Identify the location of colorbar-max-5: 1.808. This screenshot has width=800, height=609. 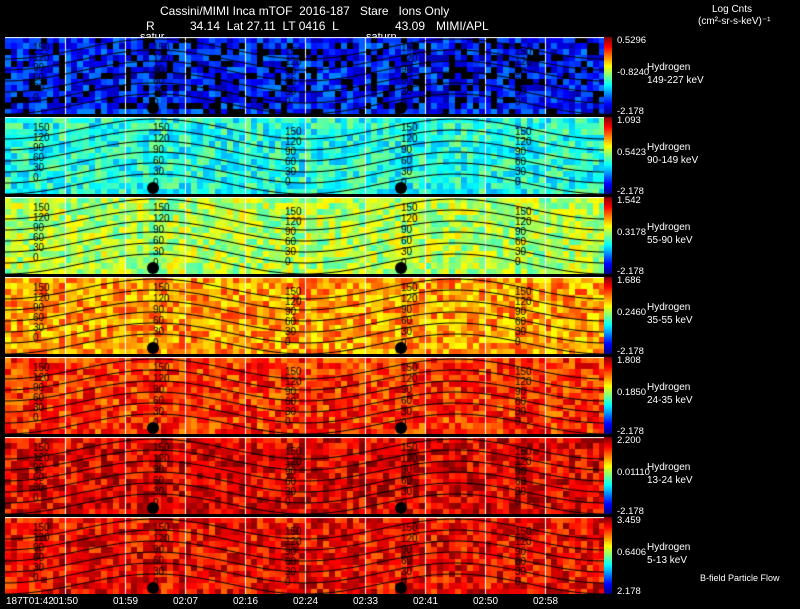
(629, 360).